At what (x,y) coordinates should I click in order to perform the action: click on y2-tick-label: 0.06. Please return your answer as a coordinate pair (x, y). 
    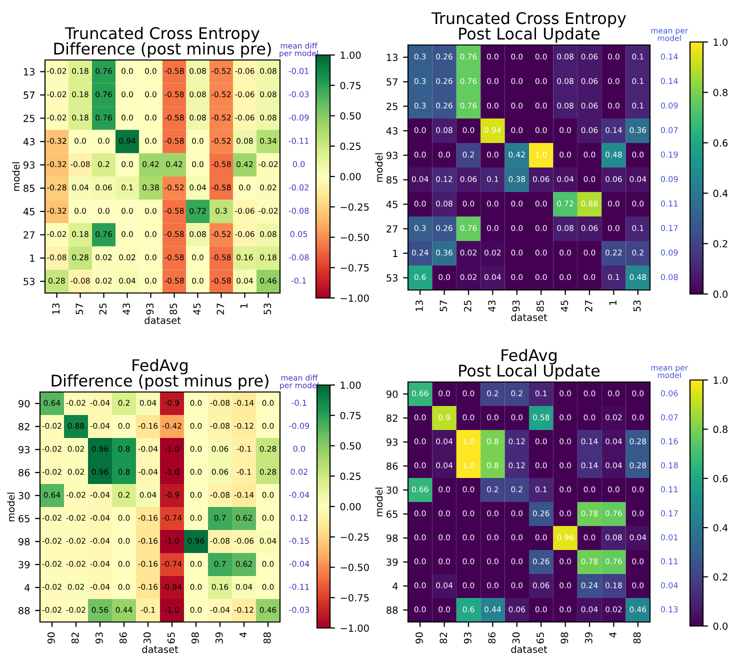
    Looking at the image, I should click on (669, 393).